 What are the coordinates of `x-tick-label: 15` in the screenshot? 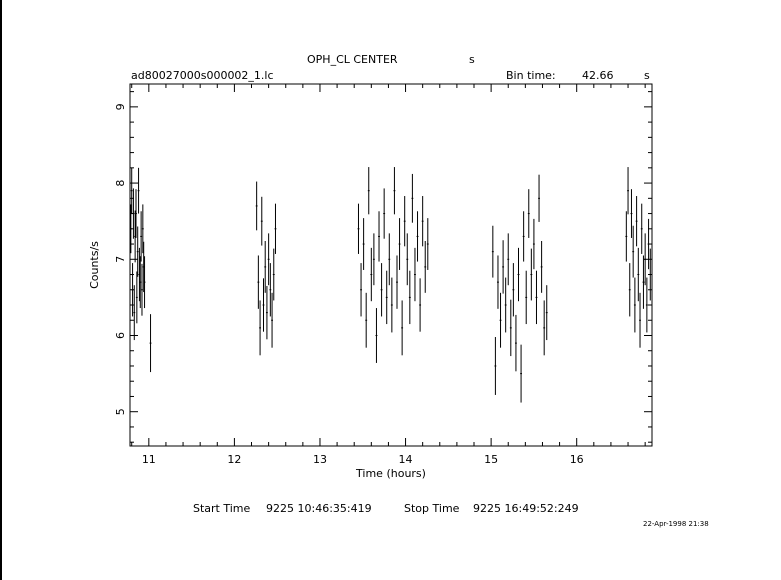 It's located at (491, 459).